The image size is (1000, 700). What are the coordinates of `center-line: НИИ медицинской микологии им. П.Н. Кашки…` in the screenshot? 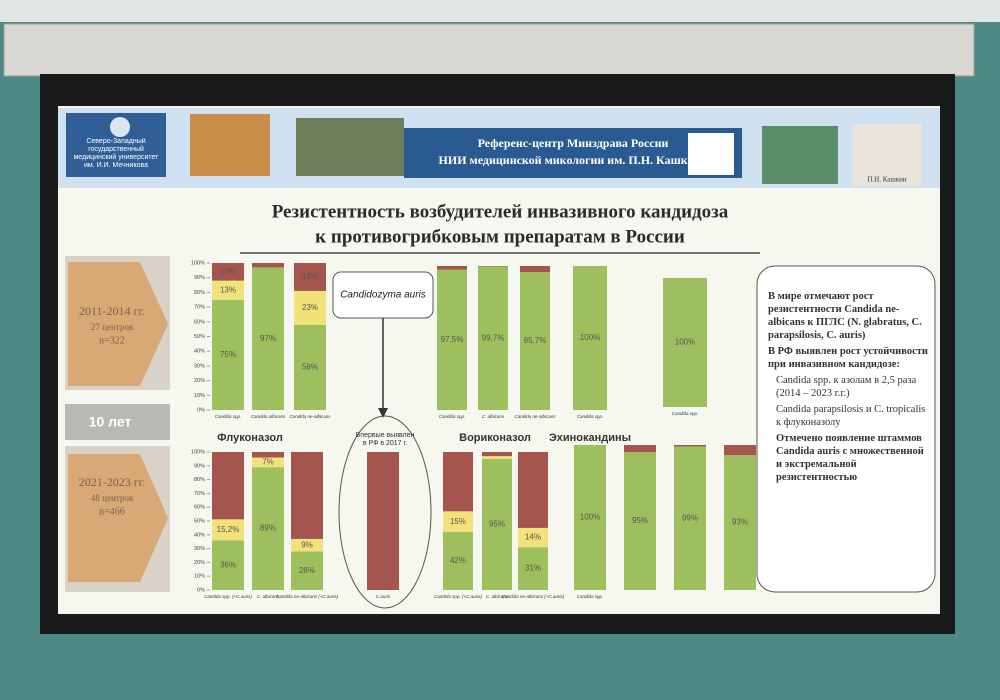 It's located at (573, 160).